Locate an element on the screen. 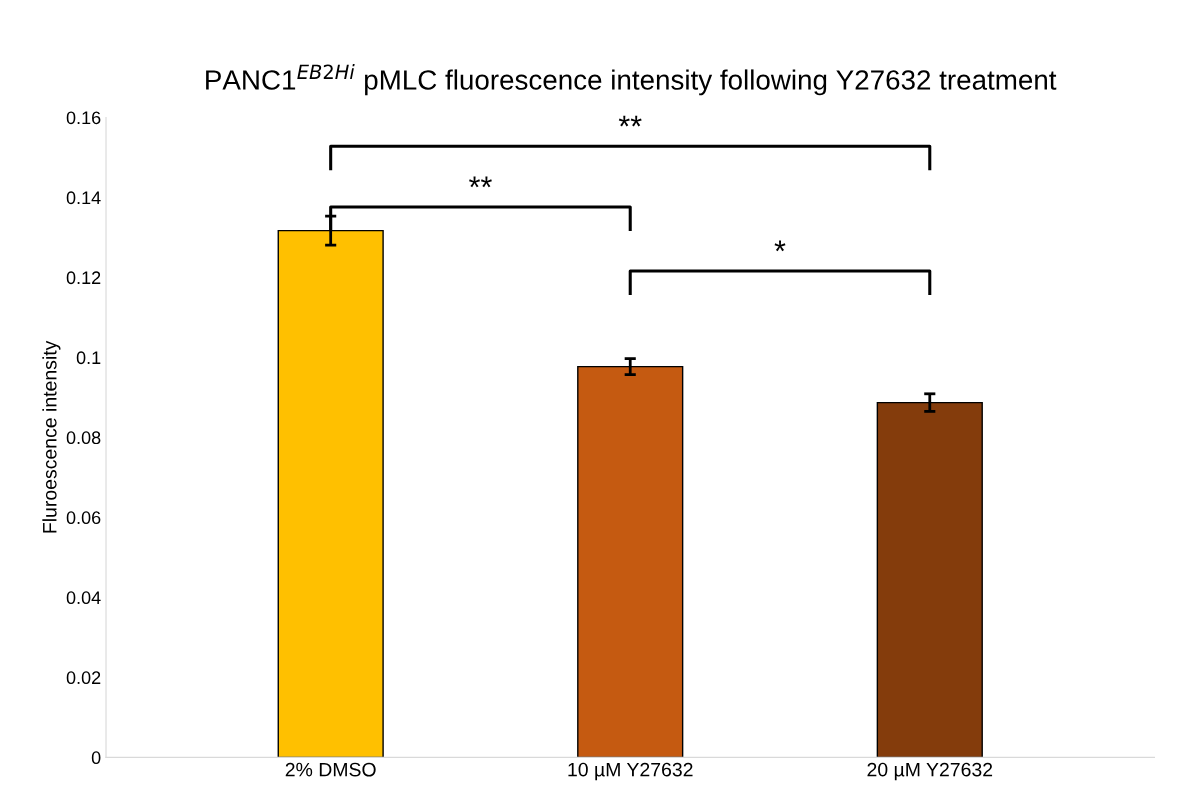 This screenshot has height=810, width=1178. y-tick-label: 0.02 is located at coordinates (83, 678).